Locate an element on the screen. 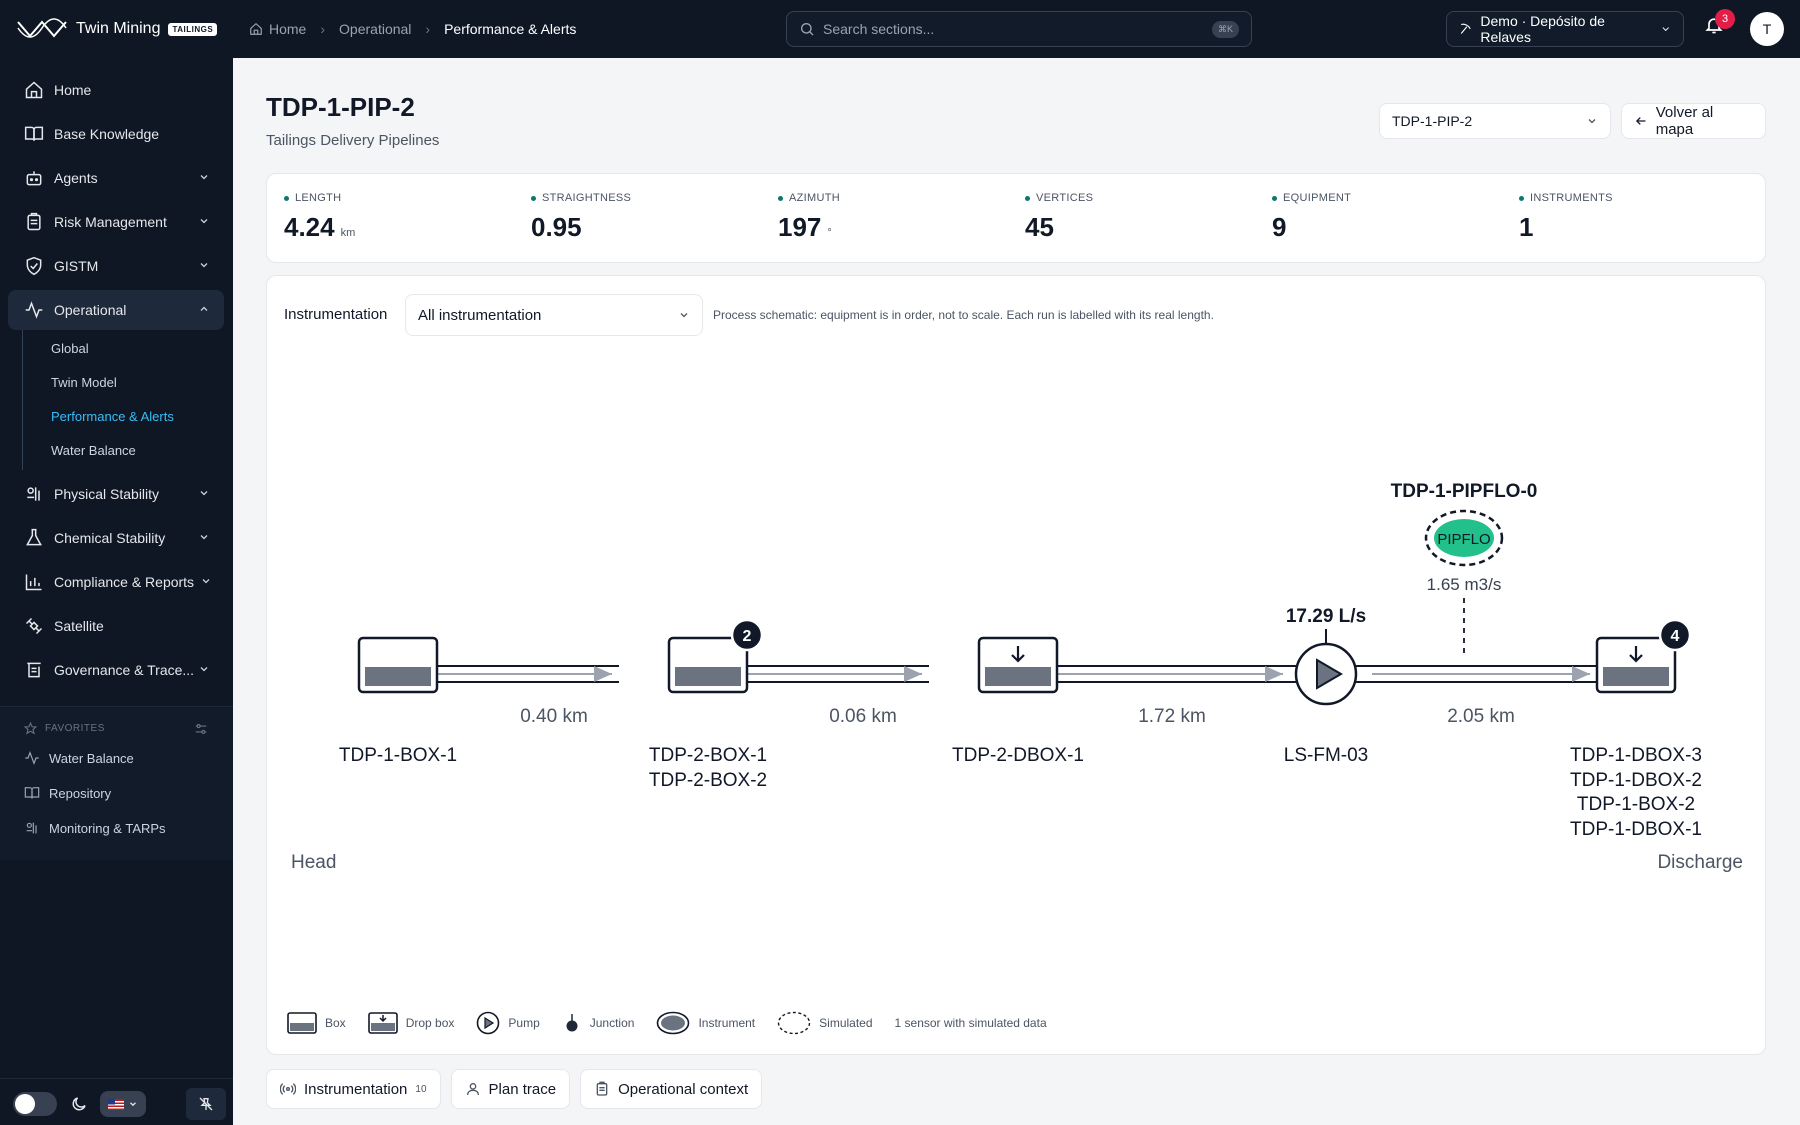 This screenshot has height=1125, width=1800. pump-icon is located at coordinates (488, 1023).